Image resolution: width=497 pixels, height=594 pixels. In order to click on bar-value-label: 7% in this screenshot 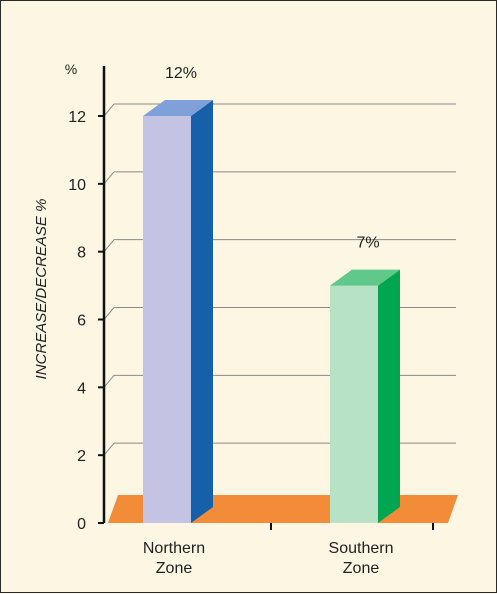, I will do `click(367, 243)`.